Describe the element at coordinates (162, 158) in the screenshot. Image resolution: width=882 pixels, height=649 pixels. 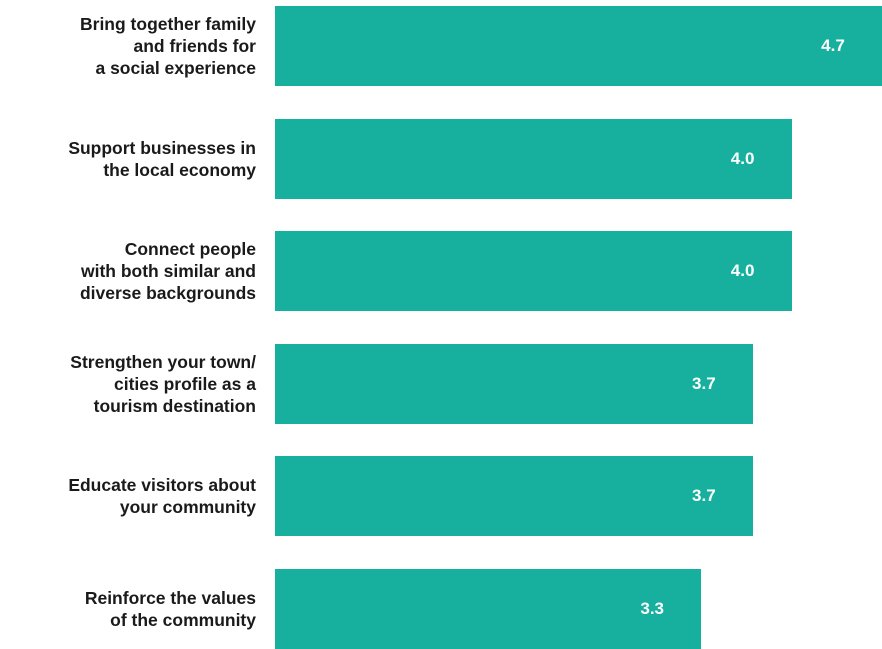
I see `category-label: Support businesses in the local economy` at that location.